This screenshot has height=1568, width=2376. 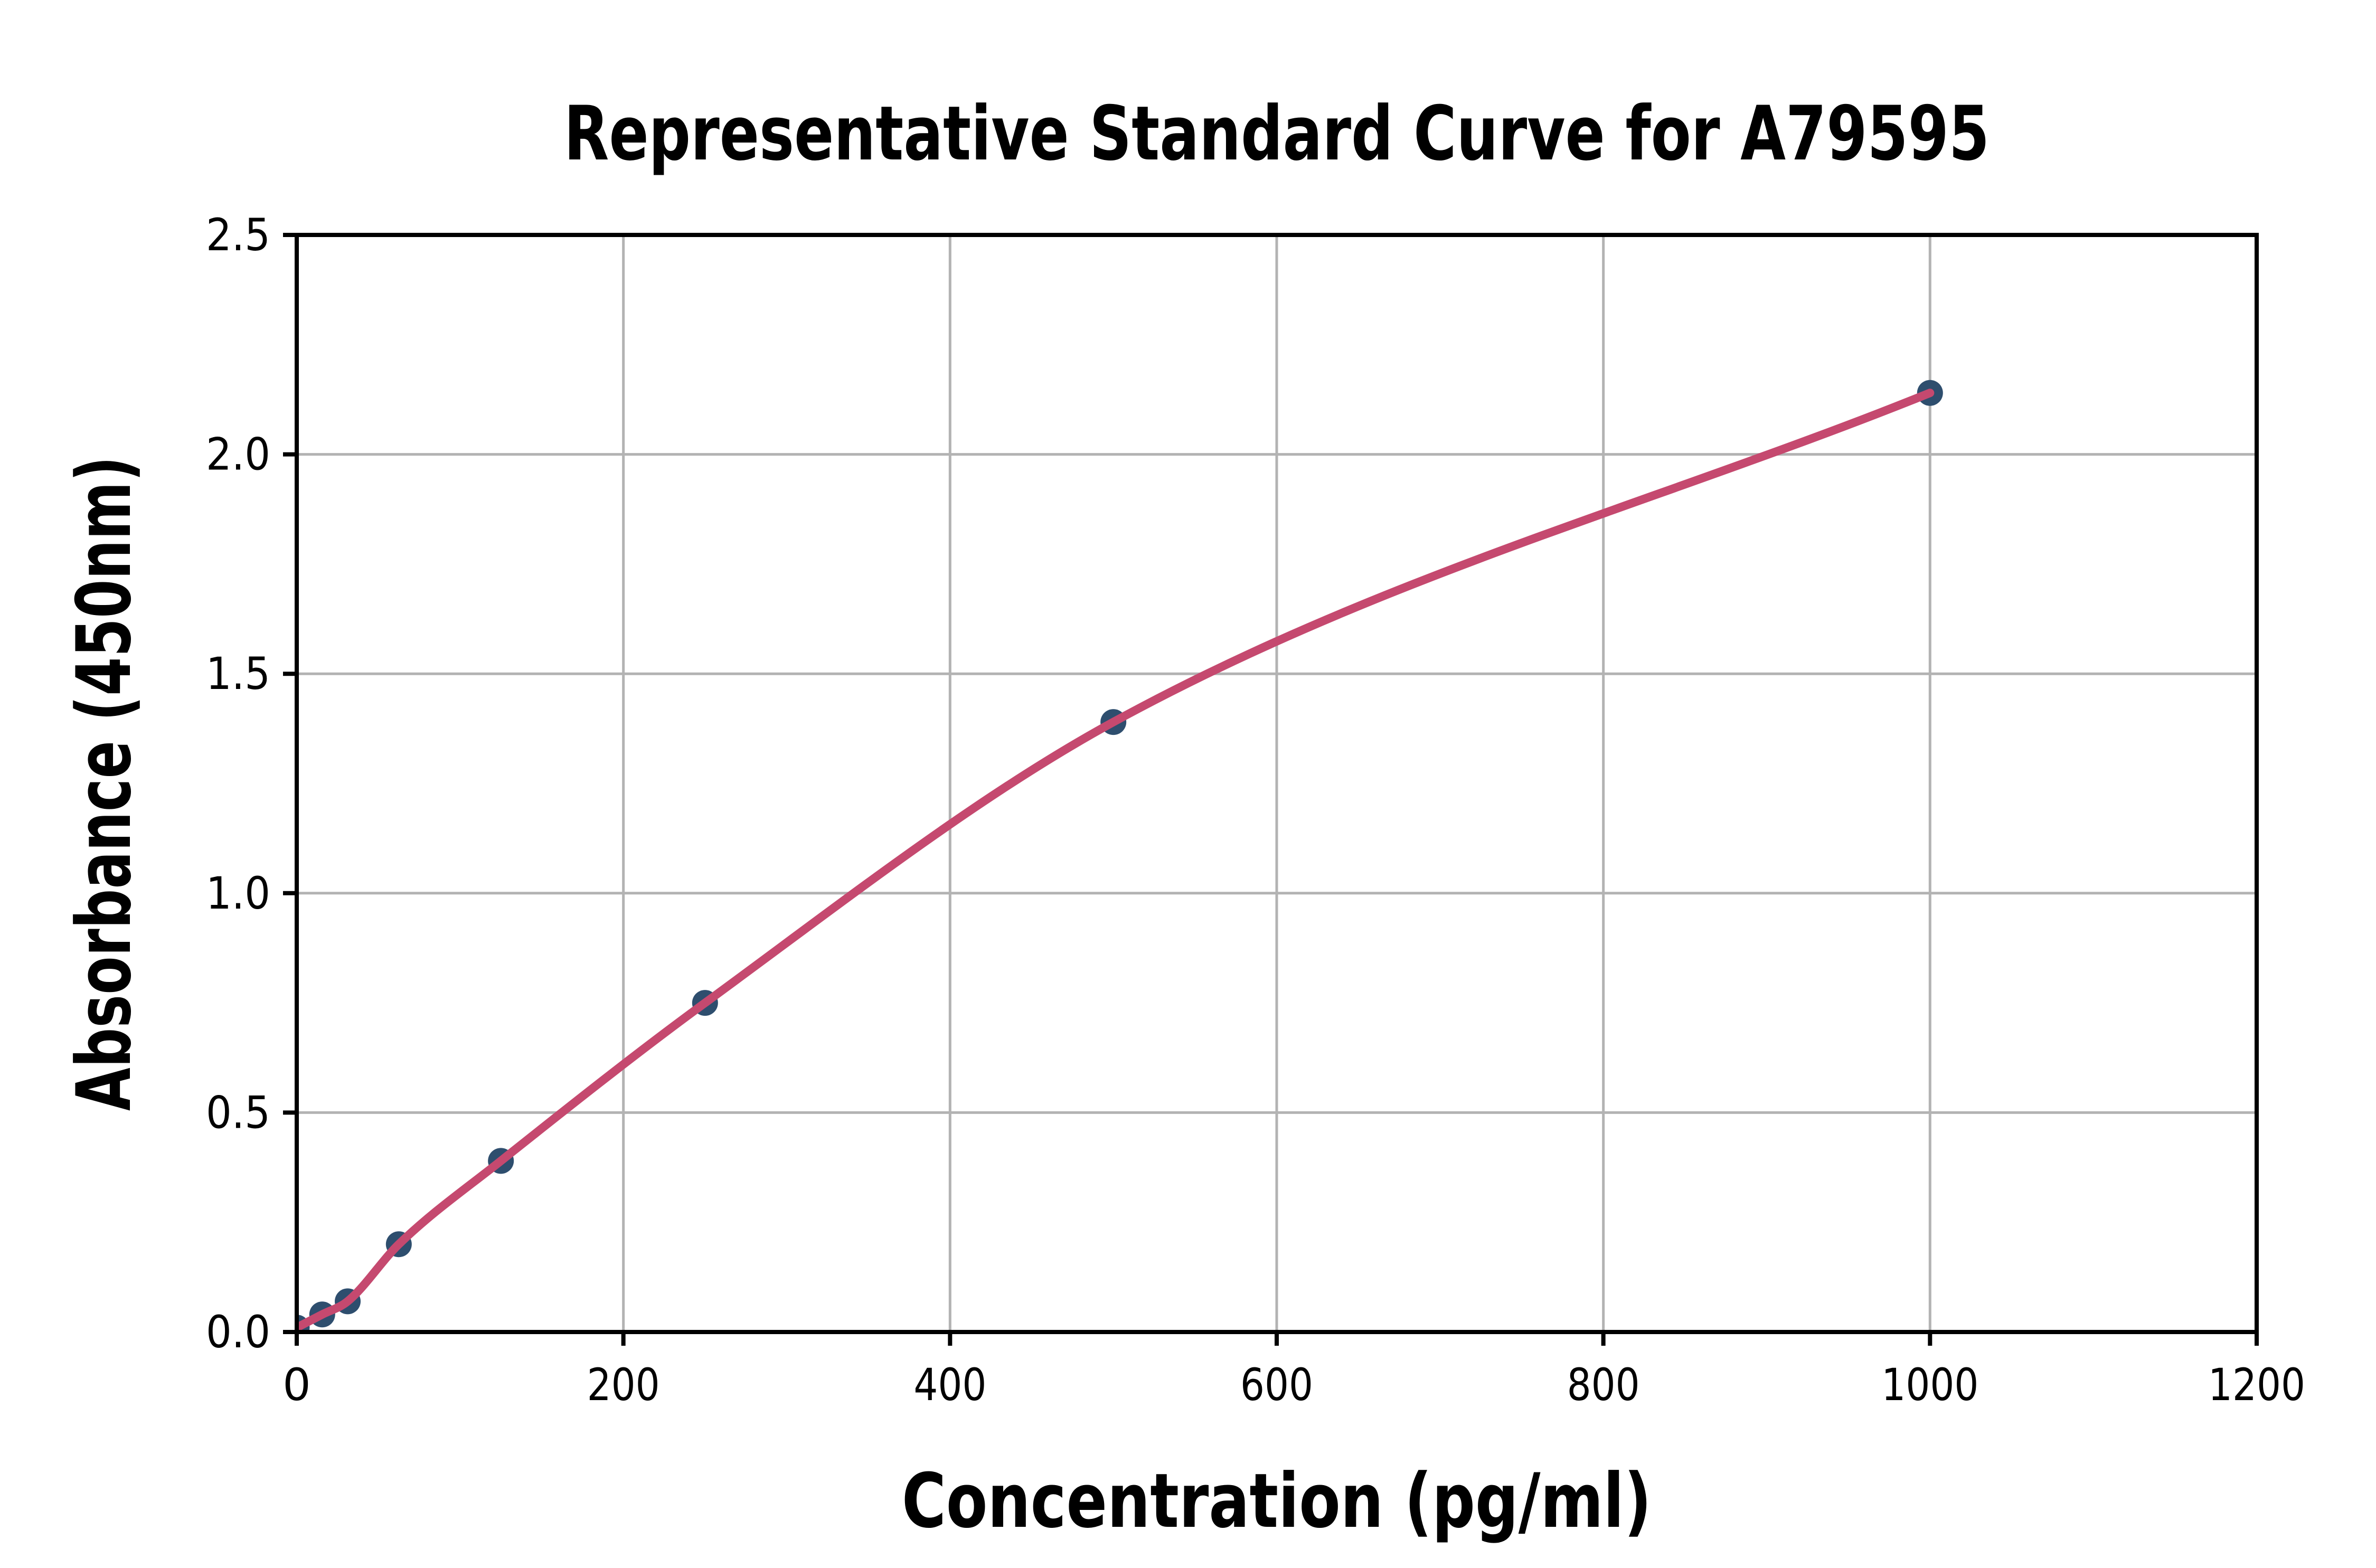 I want to click on y-tick-label: 2.5, so click(x=238, y=235).